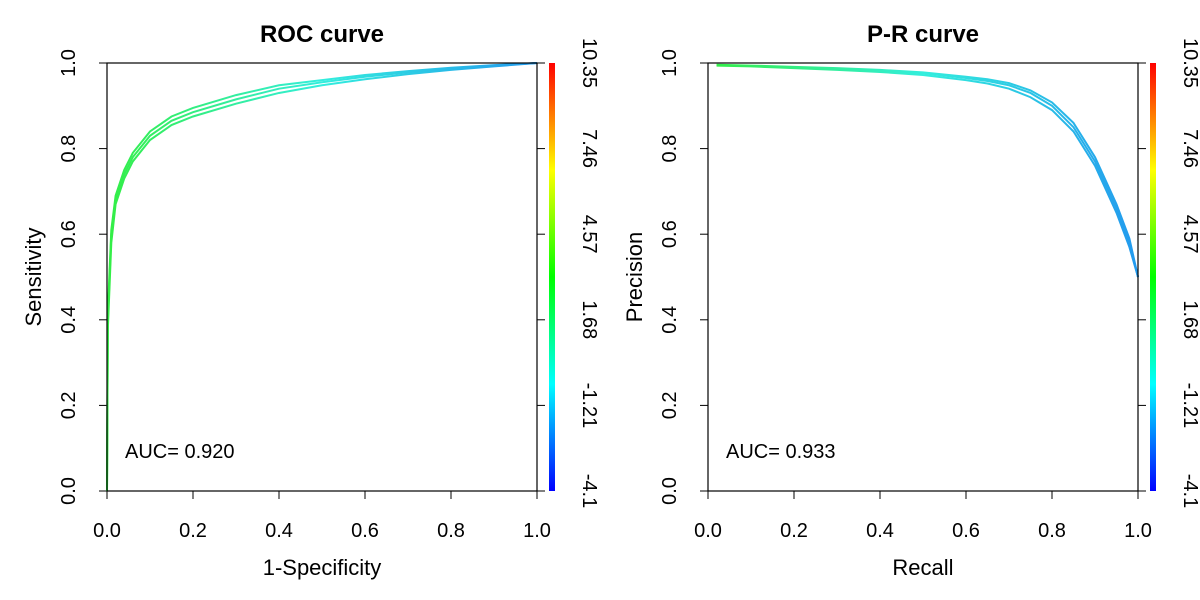 The height and width of the screenshot is (600, 1200). Describe the element at coordinates (634, 277) in the screenshot. I see `y-axis-label: Precision` at that location.